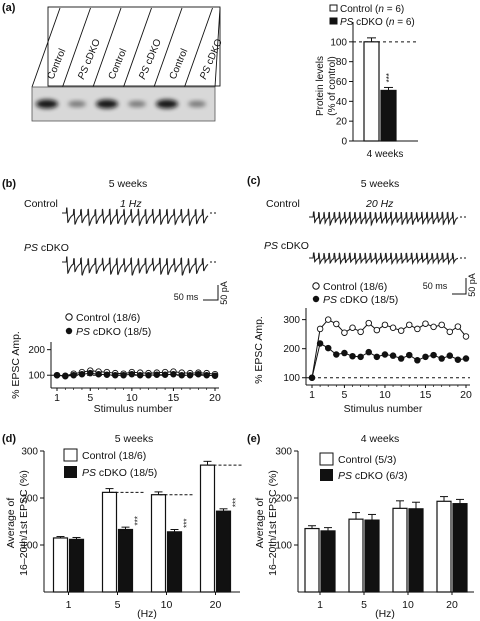 The width and height of the screenshot is (480, 621). Describe the element at coordinates (207, 528) in the screenshot. I see `chart-d-bar-control` at that location.